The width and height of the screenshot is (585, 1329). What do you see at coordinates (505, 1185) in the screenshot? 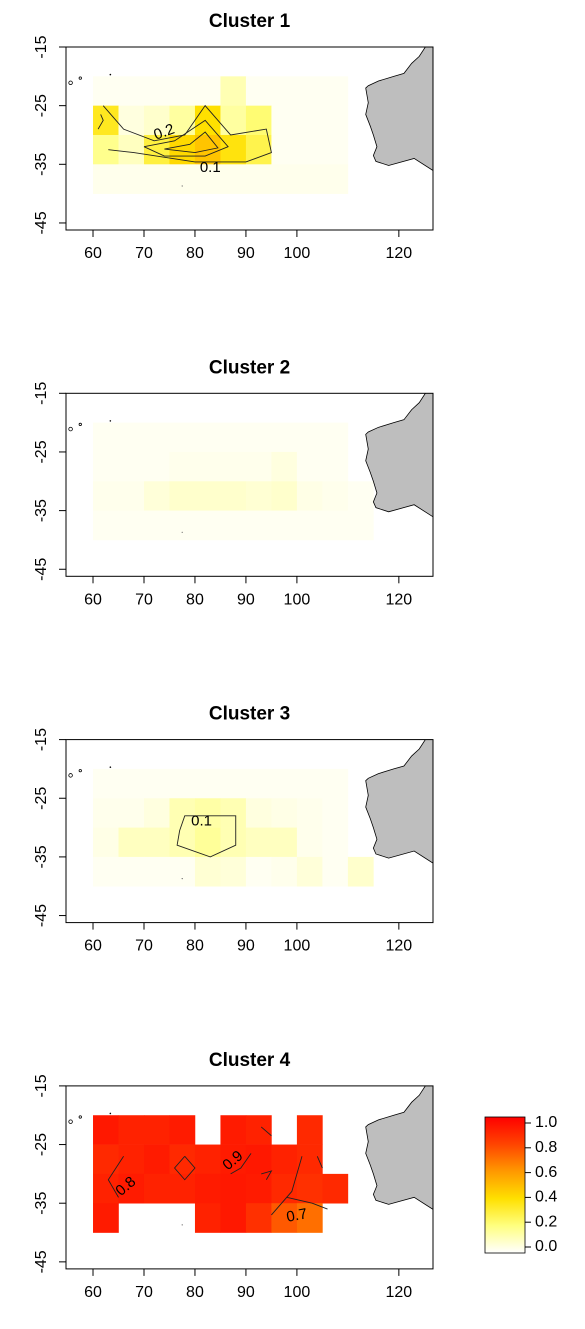
I see `colorbar` at bounding box center [505, 1185].